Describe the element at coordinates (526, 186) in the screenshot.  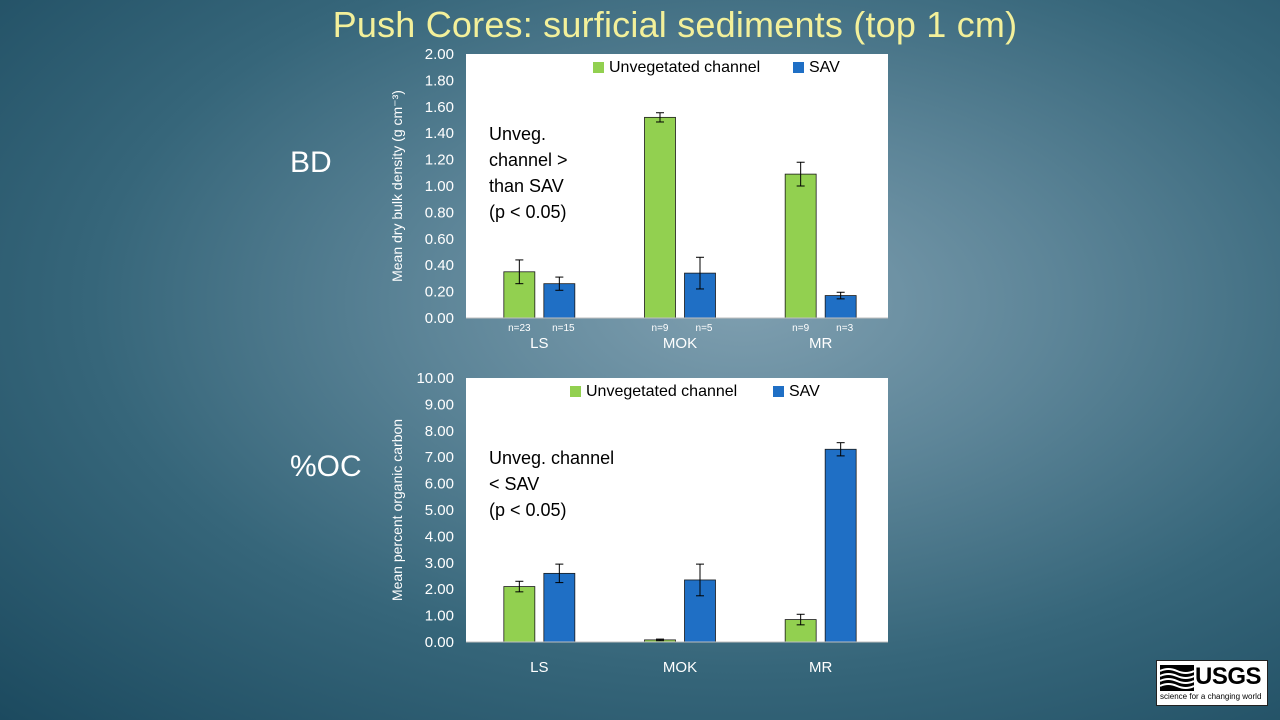
I see `significance-note-line: than SAV` at that location.